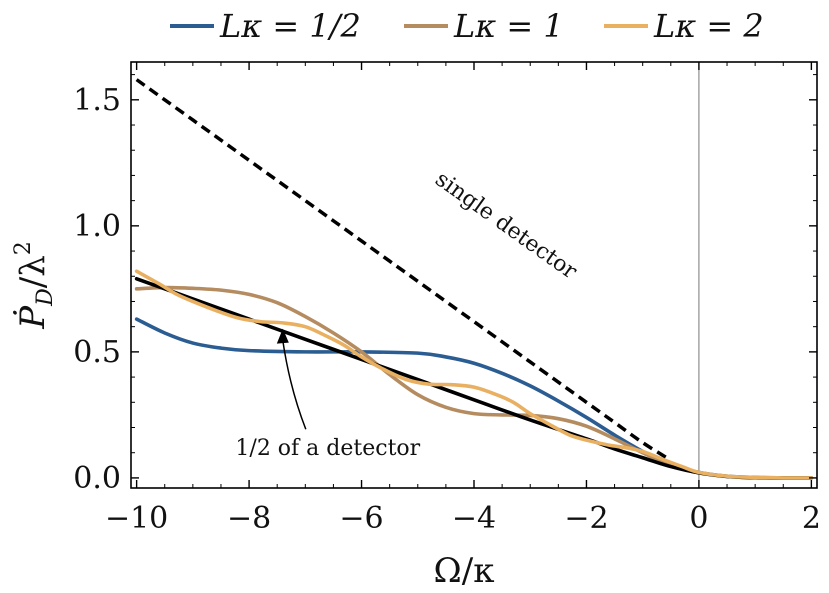  What do you see at coordinates (97, 100) in the screenshot?
I see `y-tick-label: 1.5` at bounding box center [97, 100].